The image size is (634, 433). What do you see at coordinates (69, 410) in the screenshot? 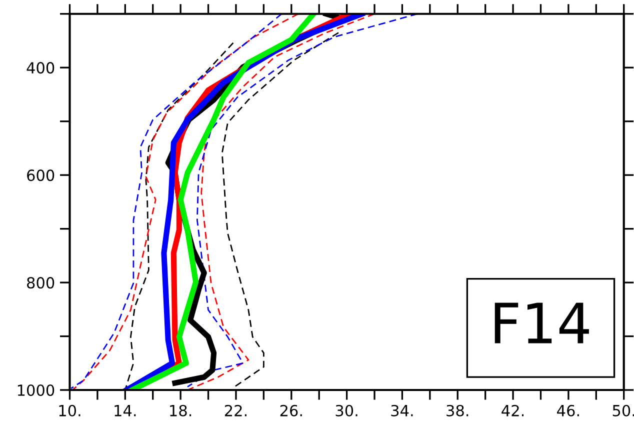
I see `x-tick-label: 10.` at bounding box center [69, 410].